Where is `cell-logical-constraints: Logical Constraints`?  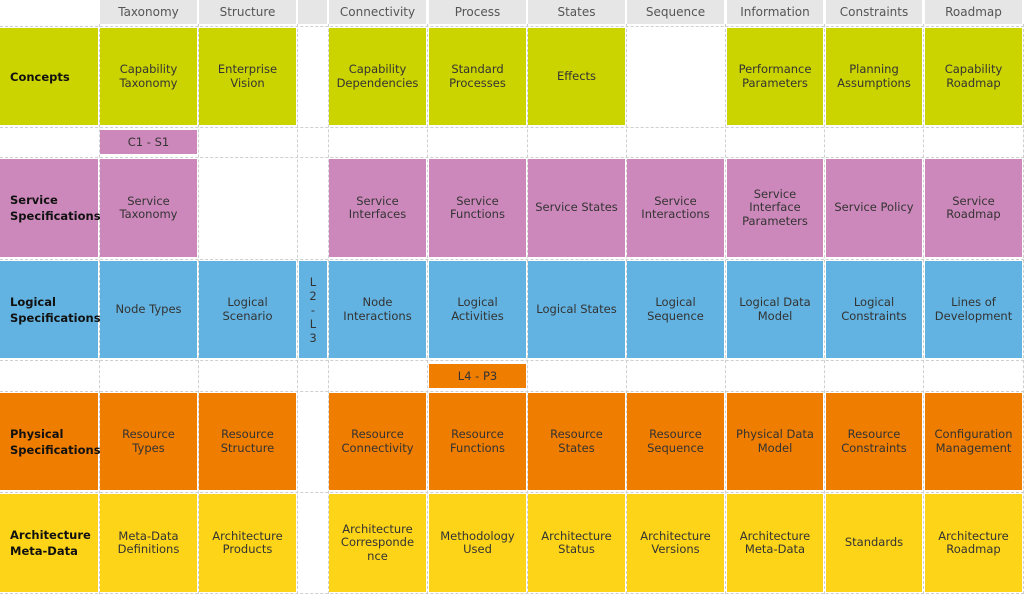
cell-logical-constraints: Logical Constraints is located at coordinates (874, 309).